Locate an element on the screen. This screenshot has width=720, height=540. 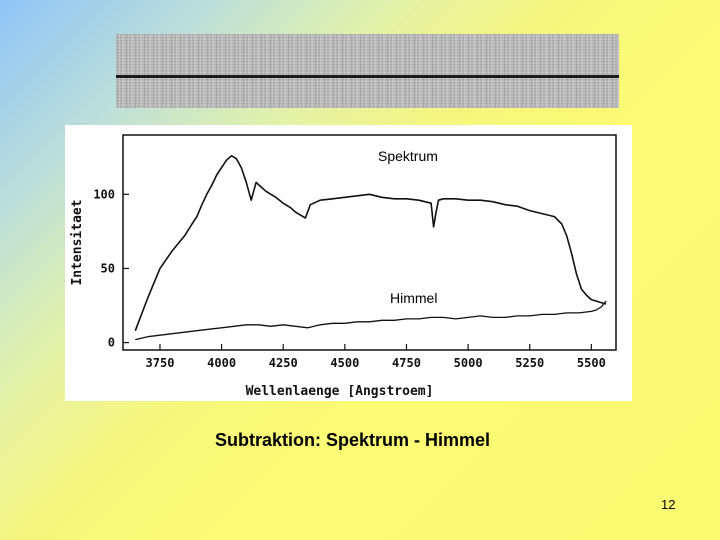
sky-series-line is located at coordinates (371, 320).